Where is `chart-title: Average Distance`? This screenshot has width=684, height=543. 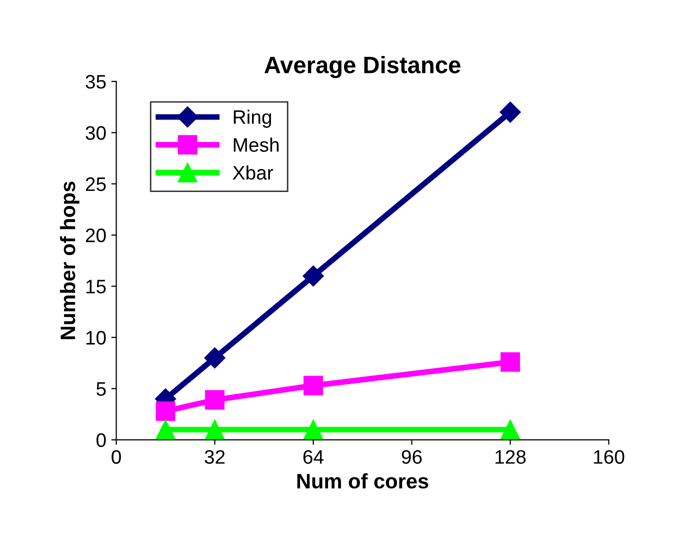
chart-title: Average Distance is located at coordinates (362, 67).